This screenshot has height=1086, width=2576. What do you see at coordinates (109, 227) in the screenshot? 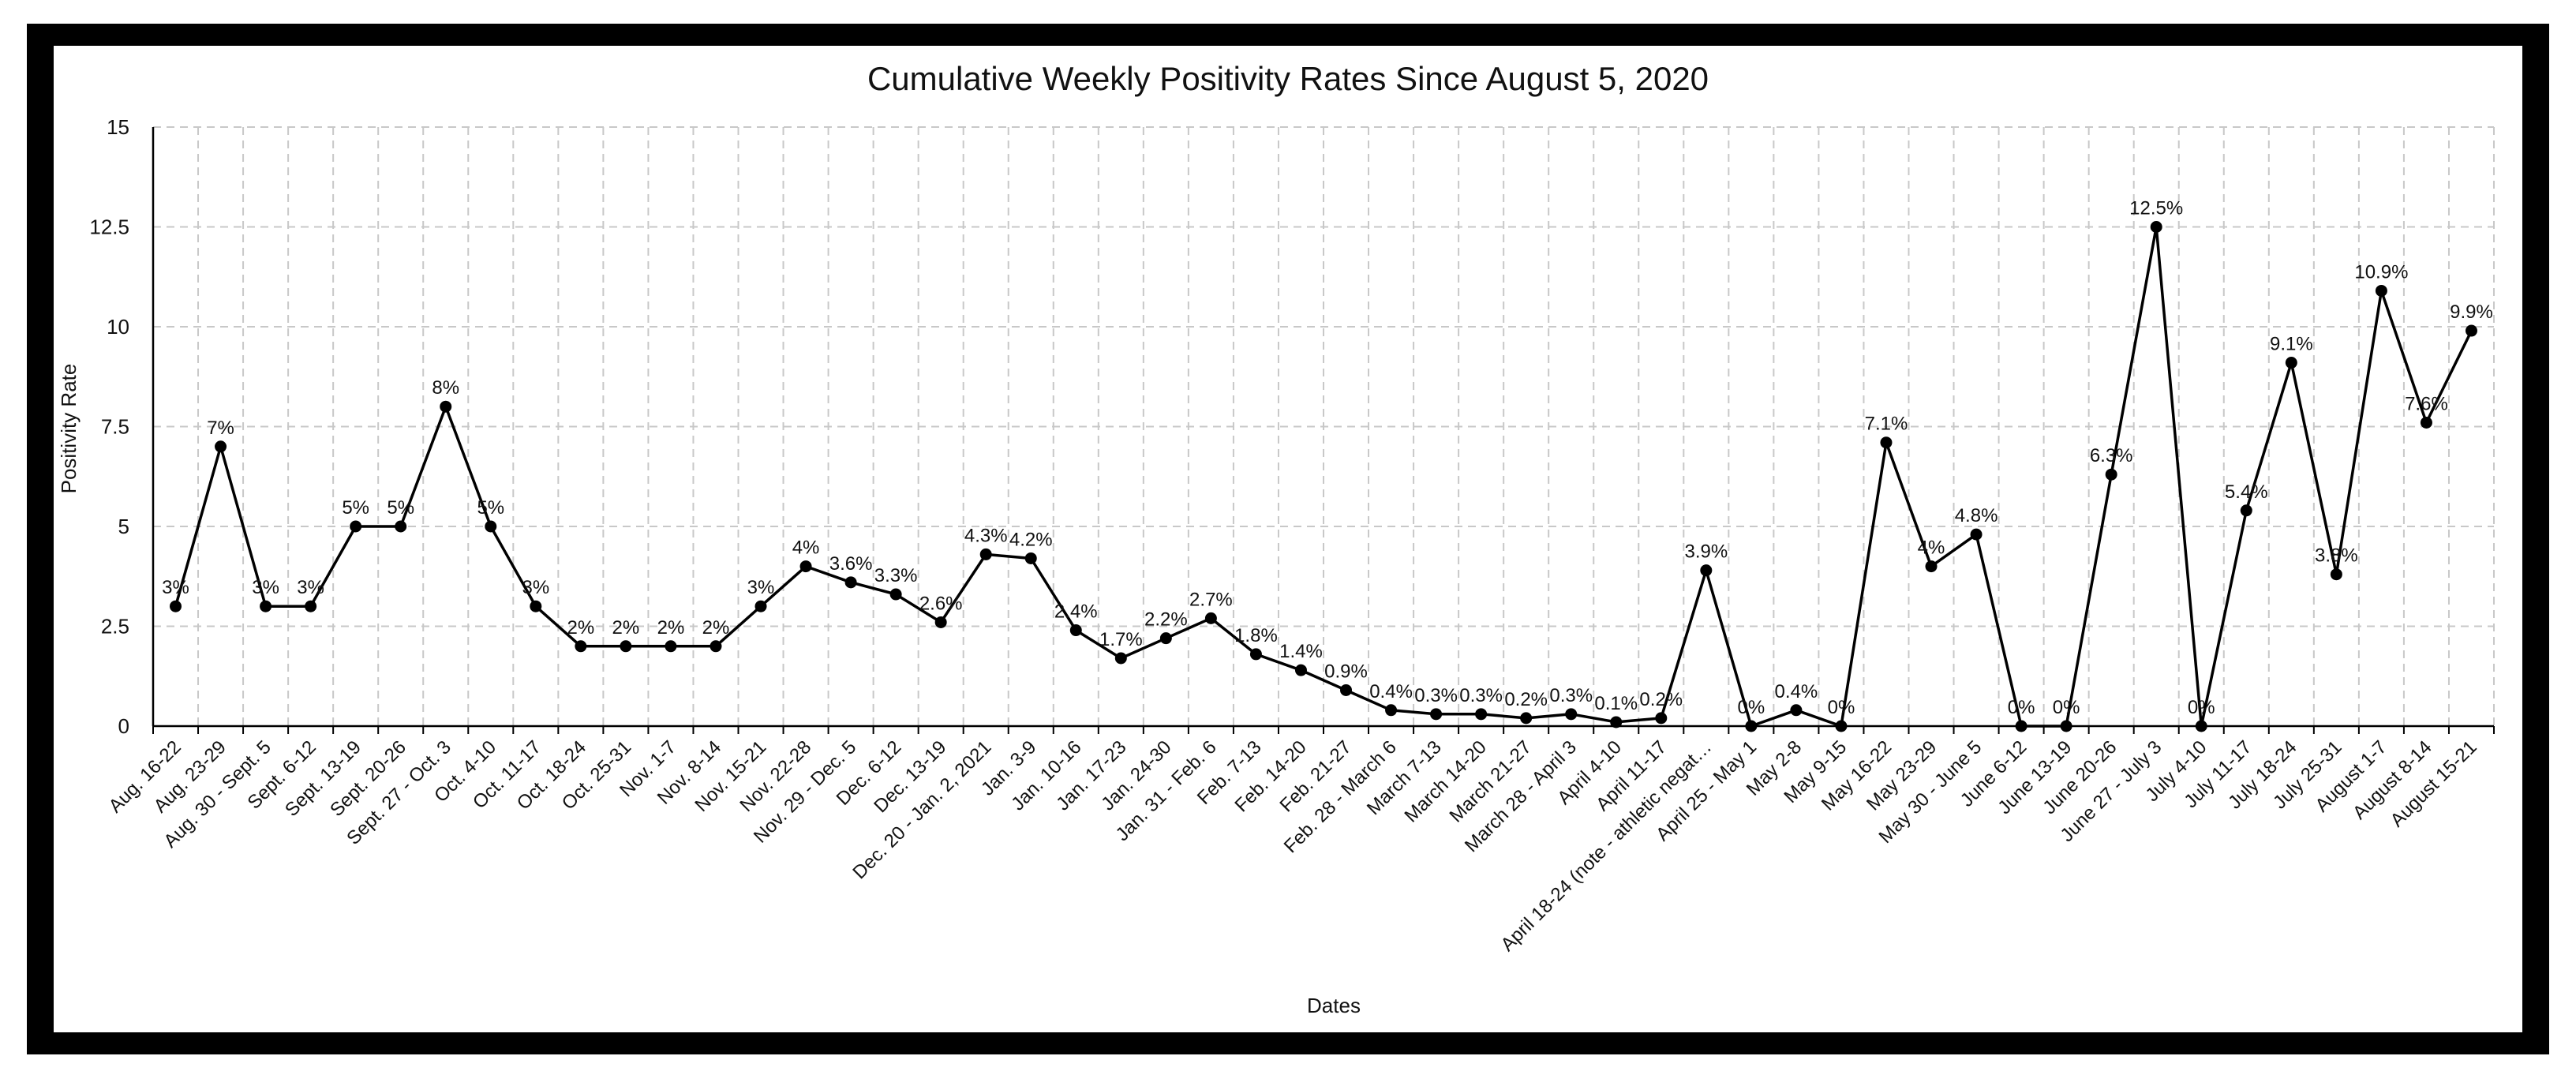
I see `y-tick-label: 12.5` at bounding box center [109, 227].